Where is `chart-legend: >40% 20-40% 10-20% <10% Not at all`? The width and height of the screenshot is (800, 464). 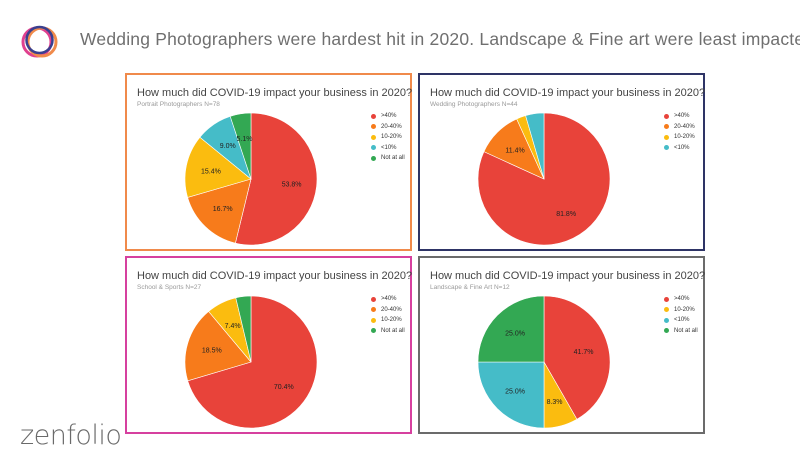 chart-legend: >40% 20-40% 10-20% <10% Not at all is located at coordinates (388, 137).